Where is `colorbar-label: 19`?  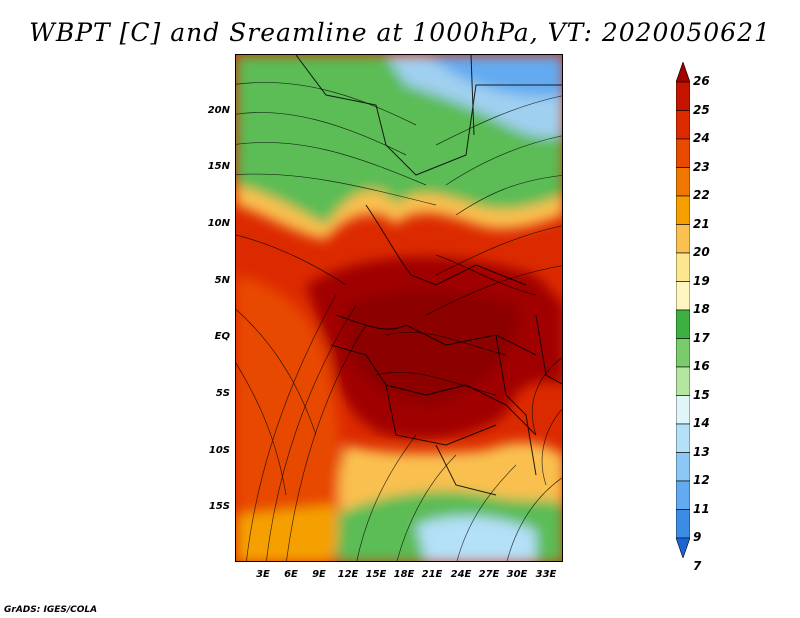 colorbar-label: 19 is located at coordinates (701, 280).